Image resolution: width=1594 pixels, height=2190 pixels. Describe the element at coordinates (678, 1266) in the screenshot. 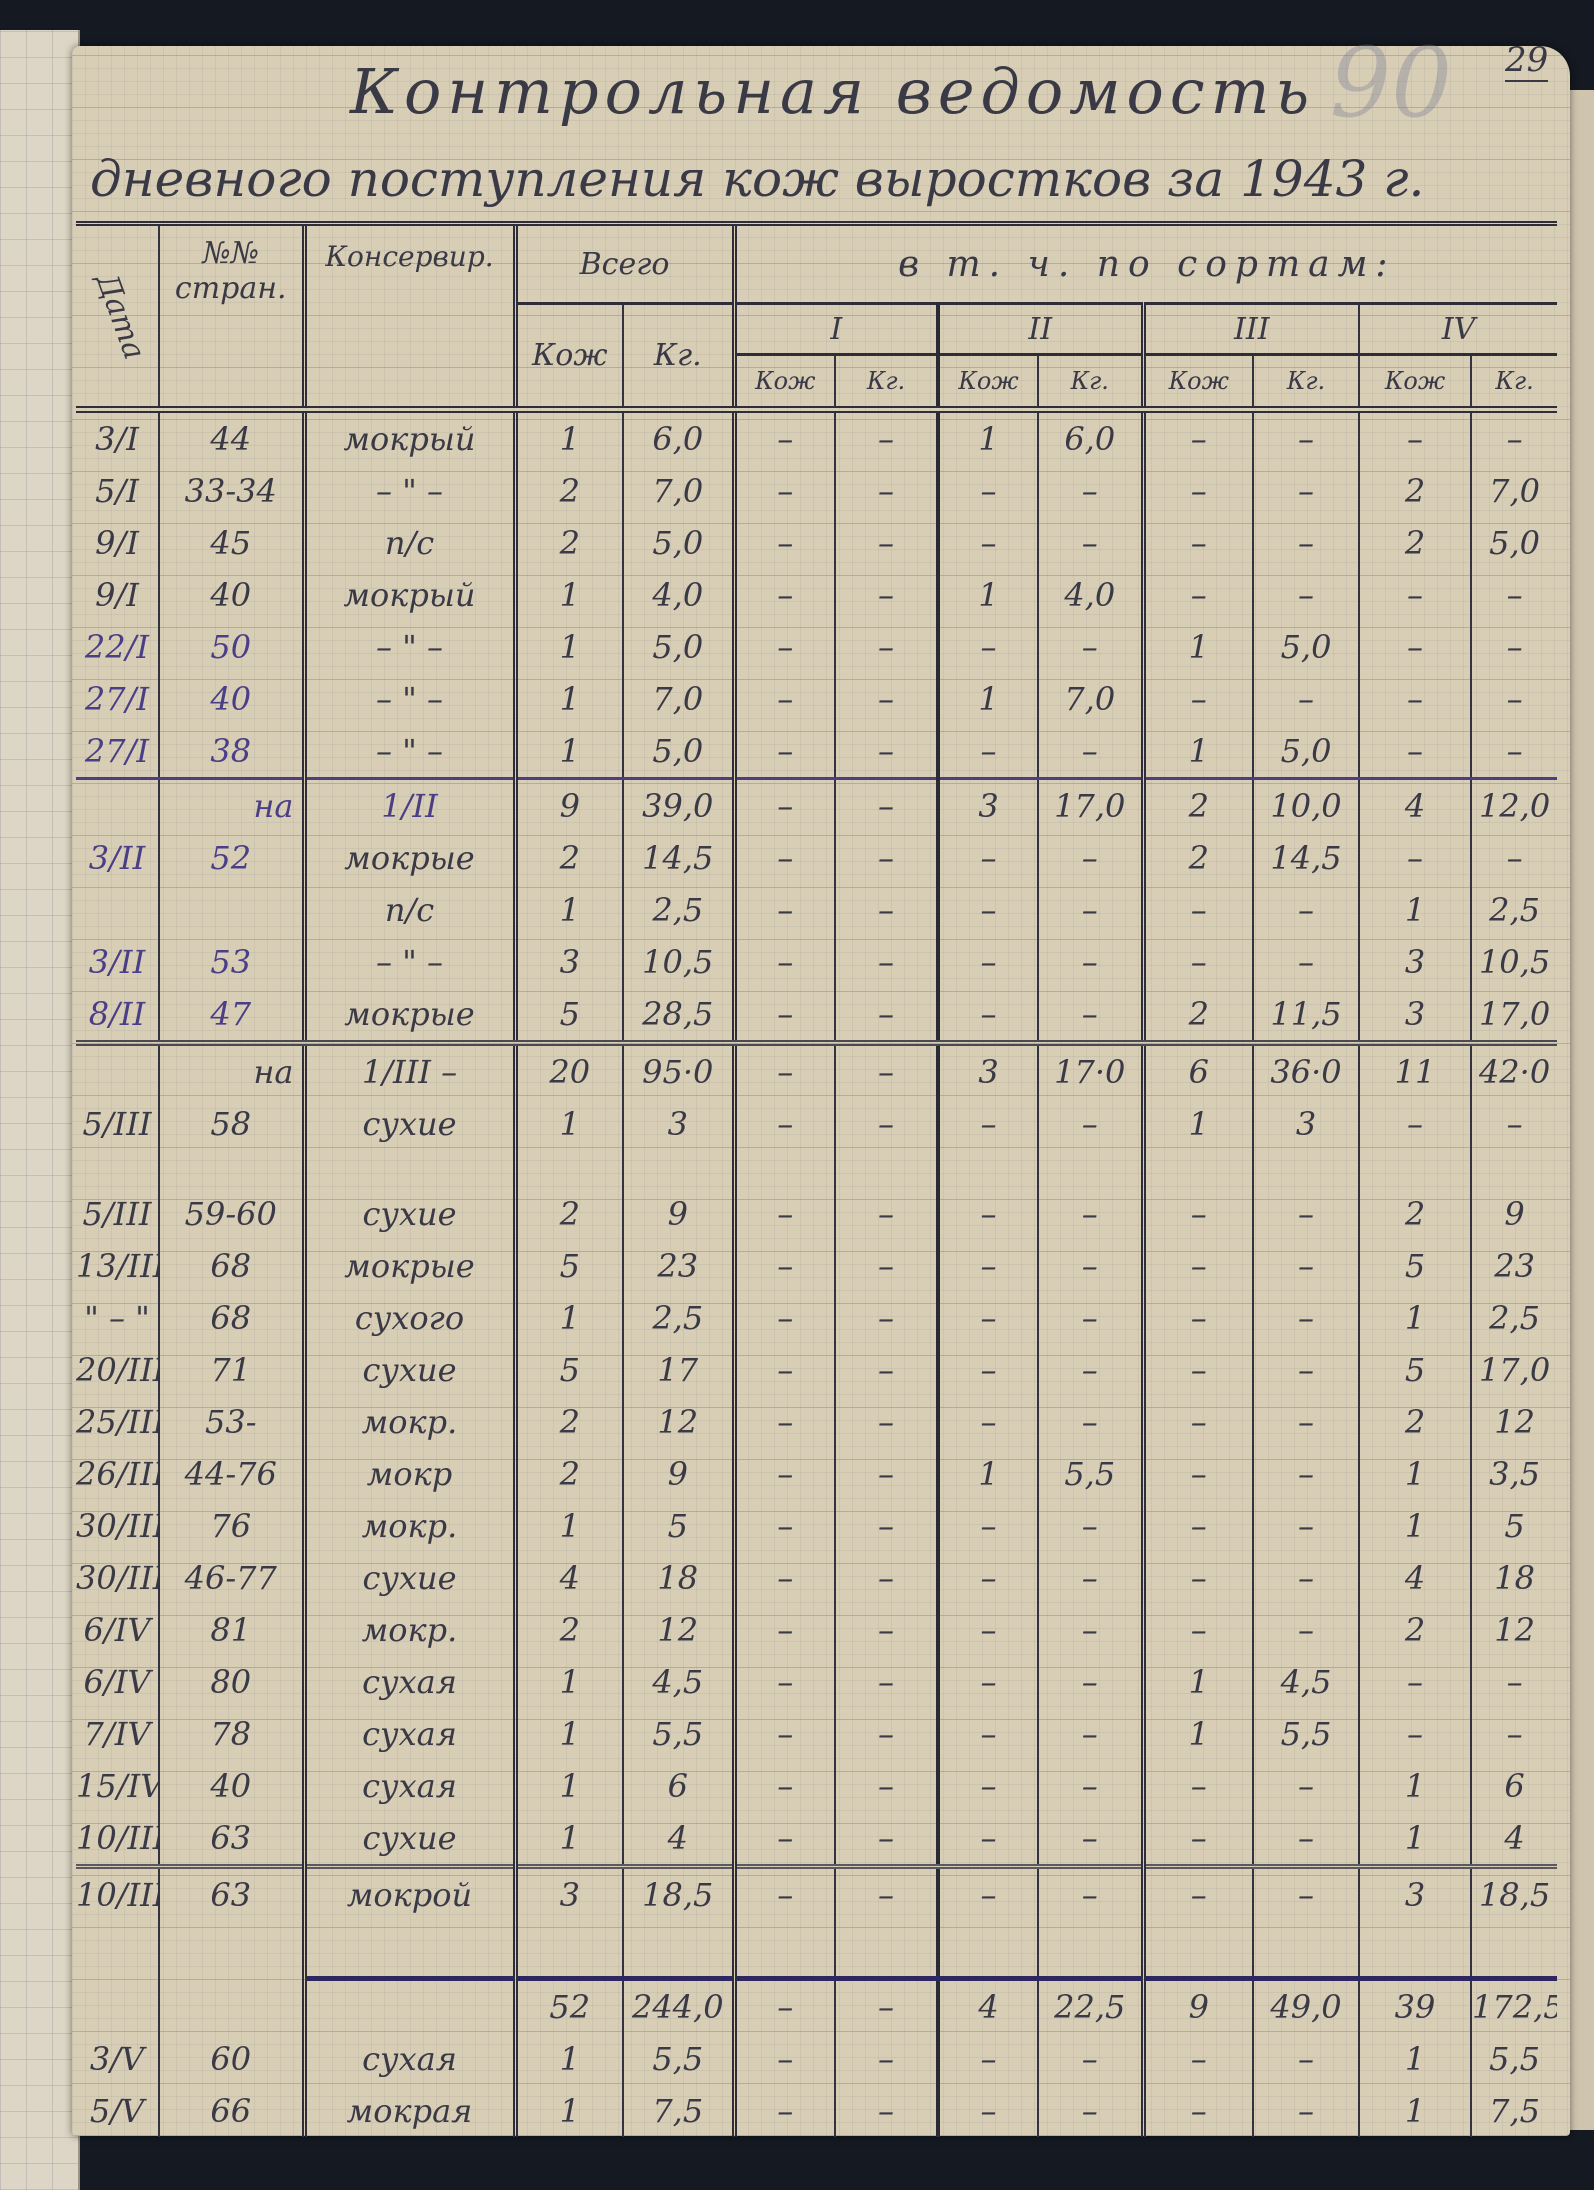

I see `cell-total-kg: 23` at that location.